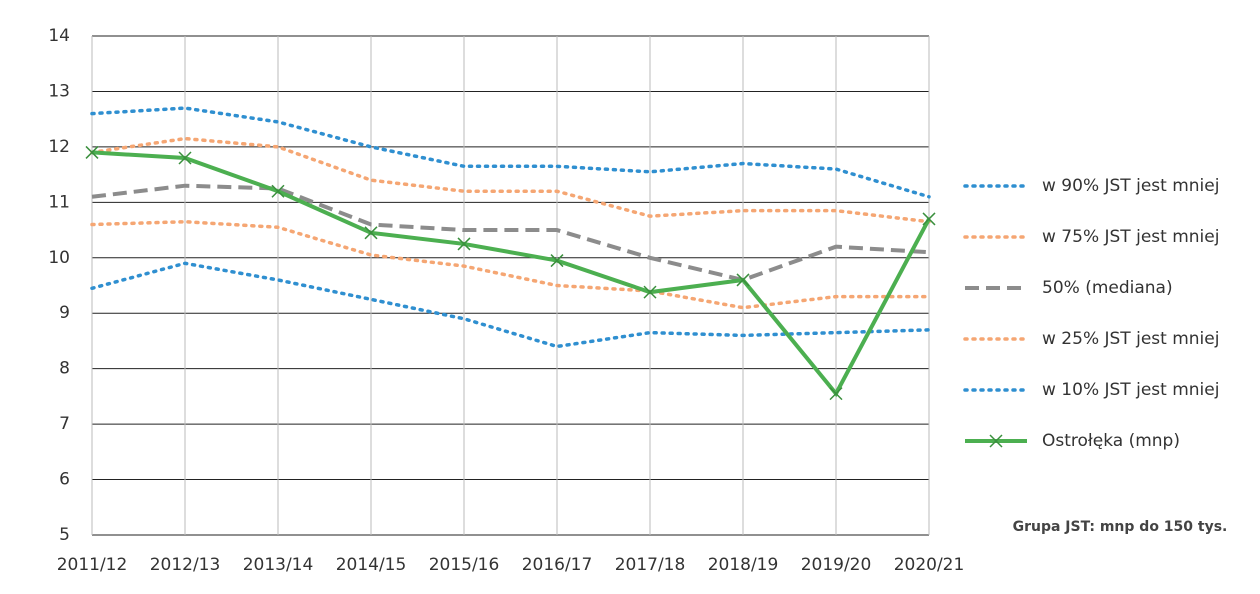  What do you see at coordinates (557, 565) in the screenshot?
I see `x-tick-label: 2016/17` at bounding box center [557, 565].